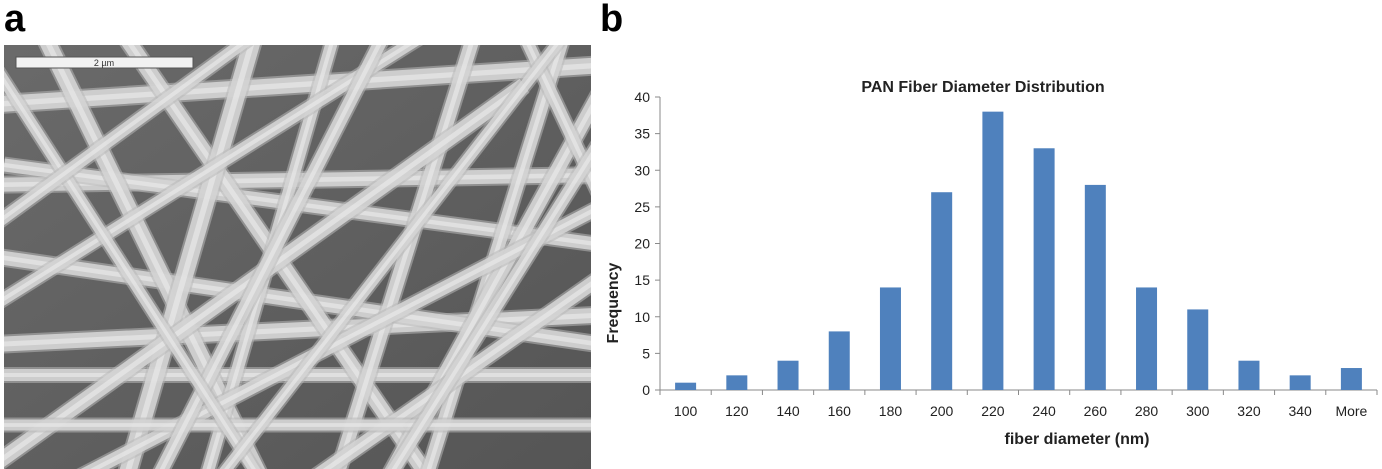  Describe the element at coordinates (993, 411) in the screenshot. I see `x-tick-label: 220` at that location.